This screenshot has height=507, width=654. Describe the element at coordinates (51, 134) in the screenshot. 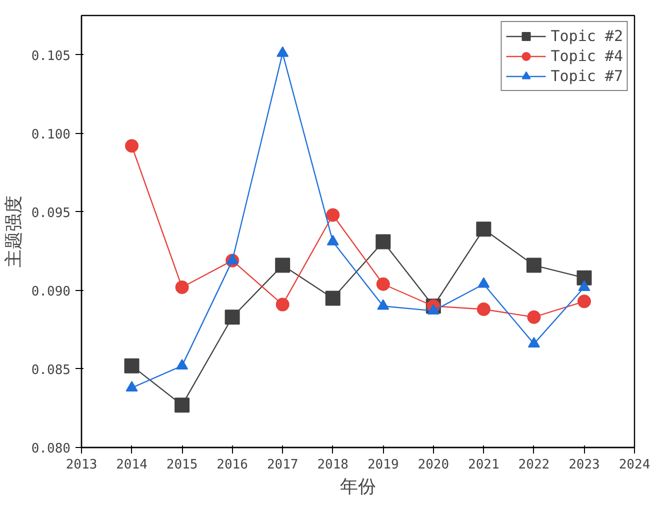

I see `y-tick-label: 0.100` at that location.